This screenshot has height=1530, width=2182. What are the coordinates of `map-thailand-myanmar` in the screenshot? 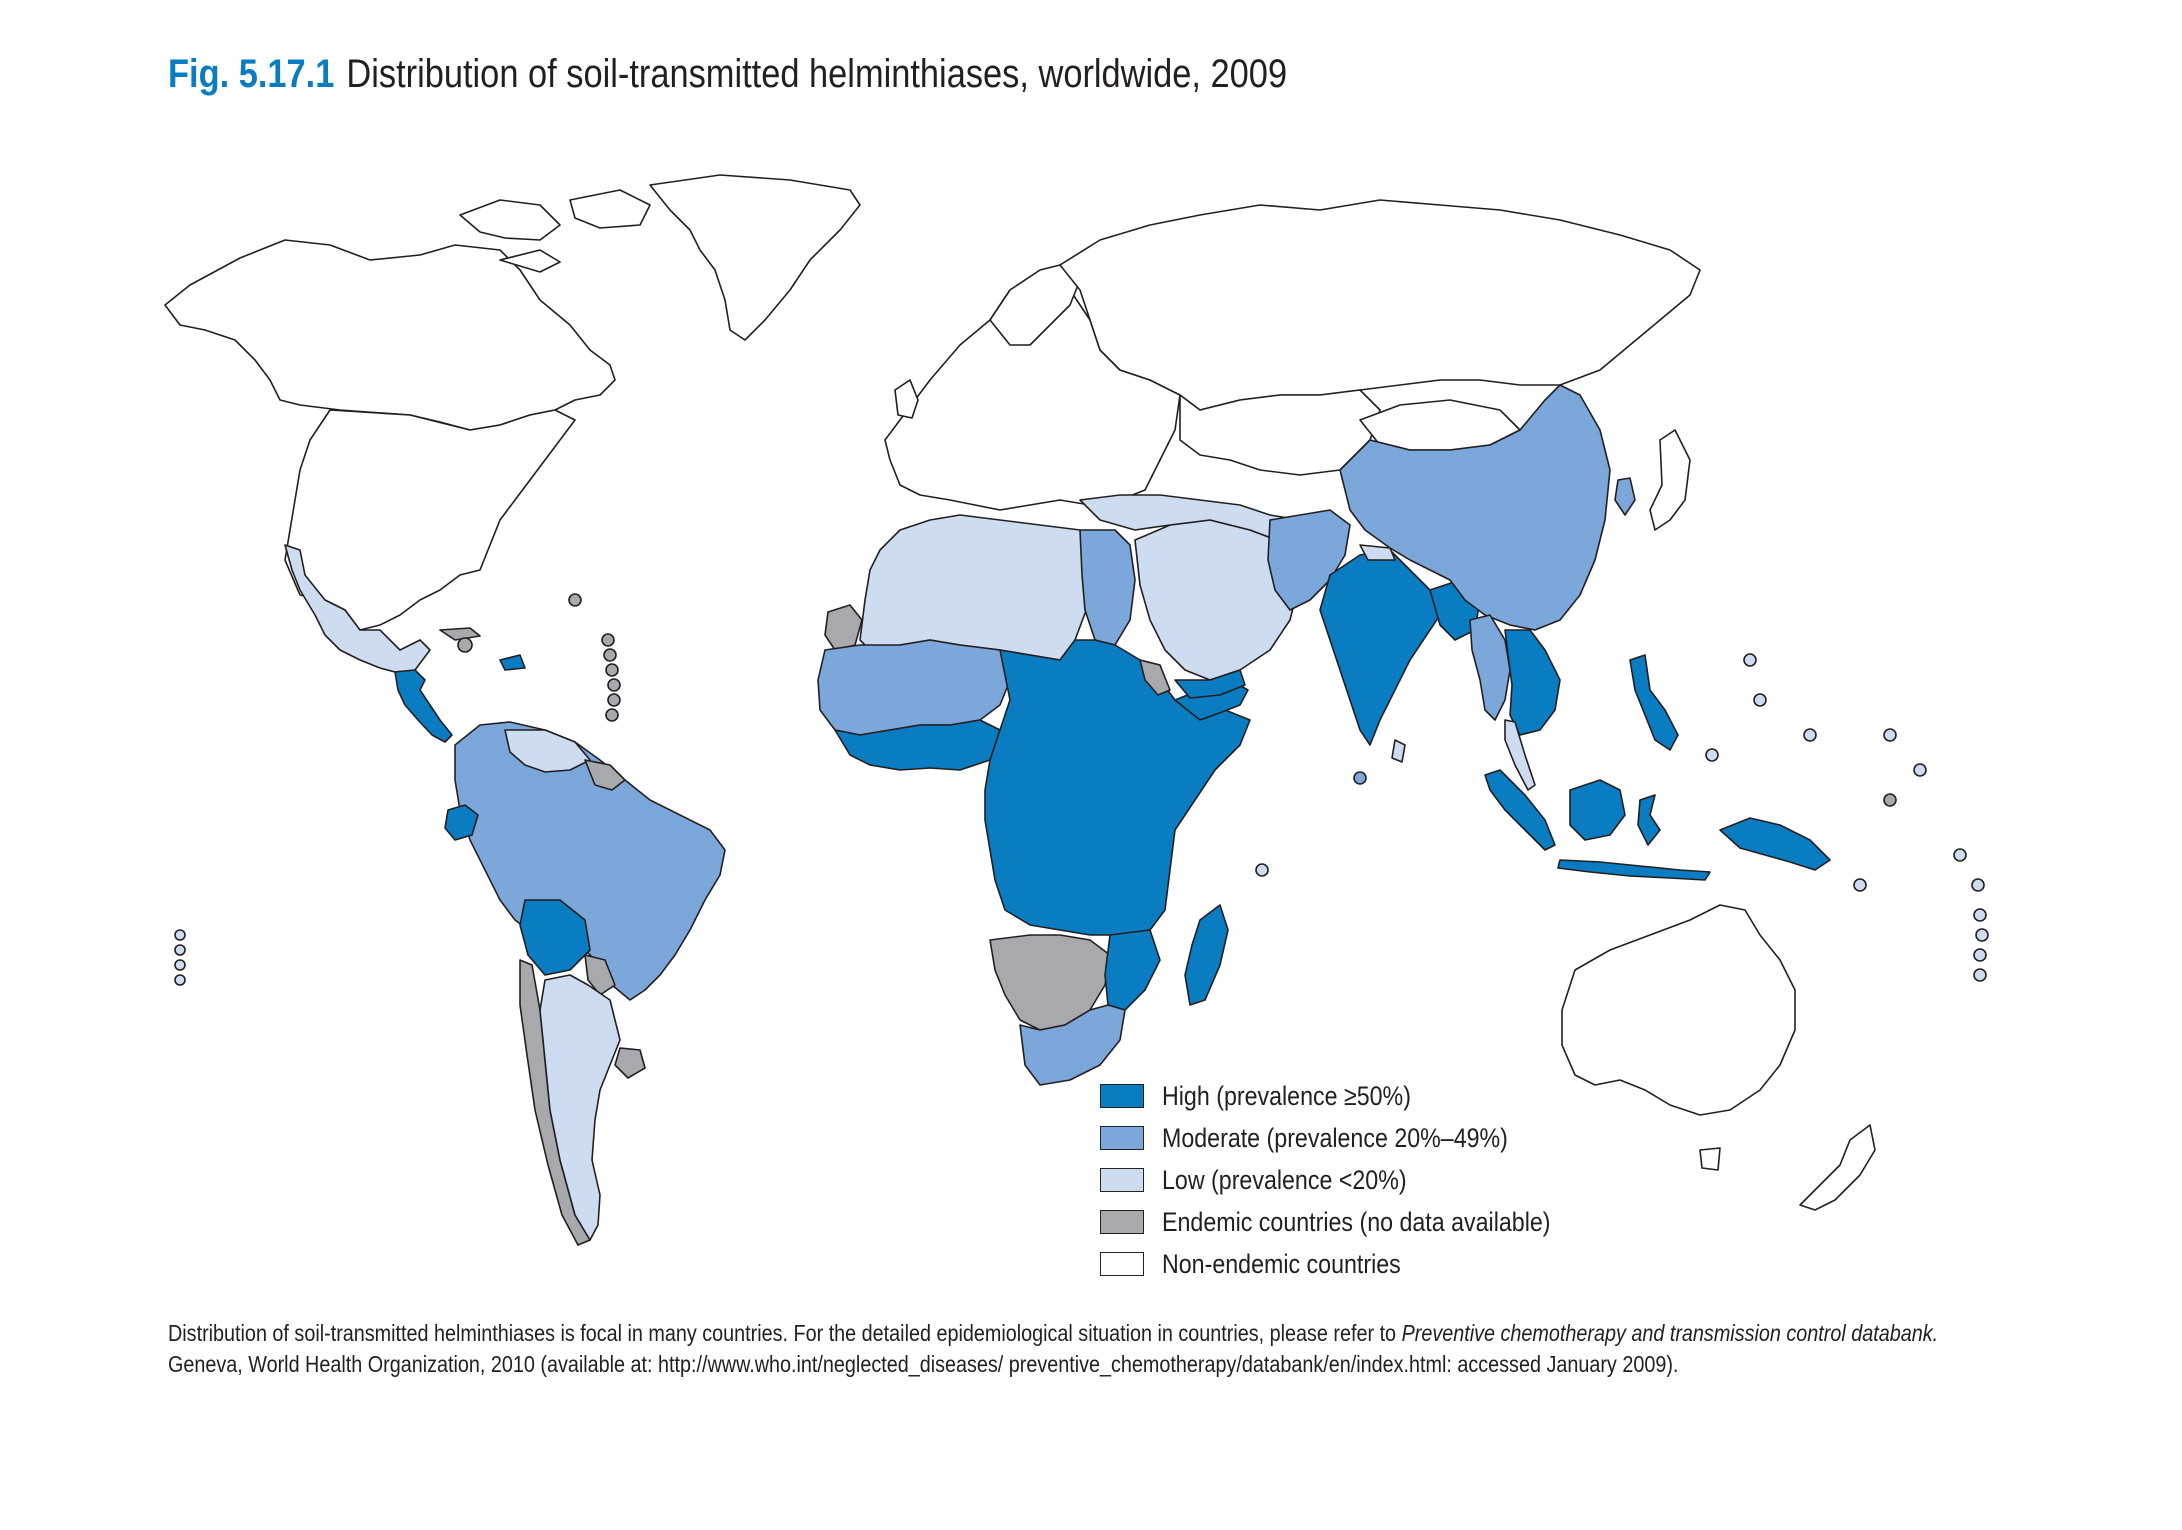 It's located at (1490, 667).